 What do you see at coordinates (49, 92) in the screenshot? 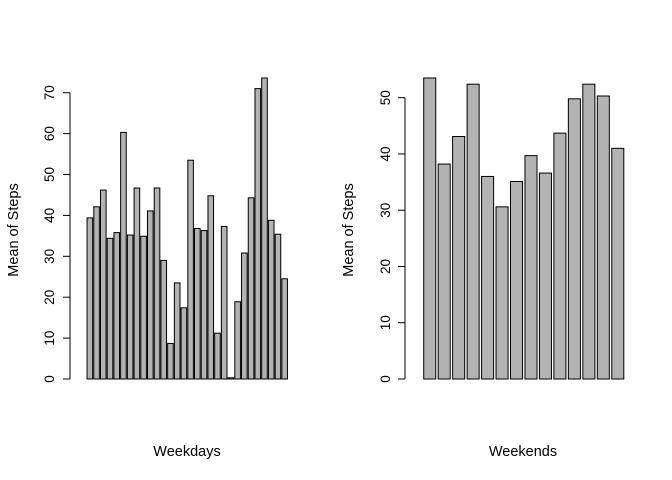
I see `weekdays-y-tick-label: 70` at bounding box center [49, 92].